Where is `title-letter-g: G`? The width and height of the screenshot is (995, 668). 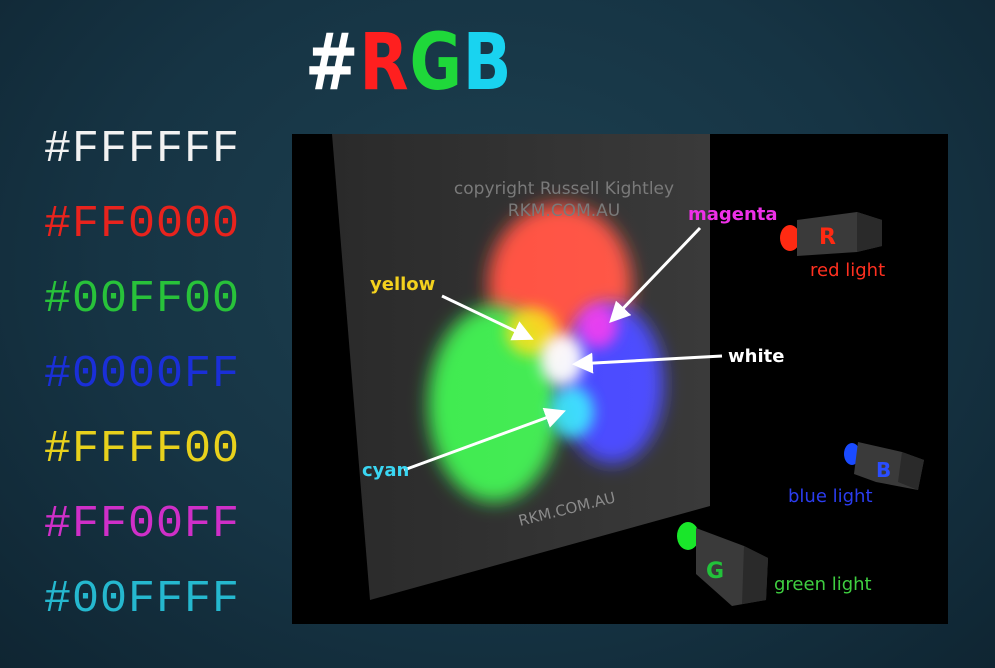
title-letter-g: G is located at coordinates (436, 63).